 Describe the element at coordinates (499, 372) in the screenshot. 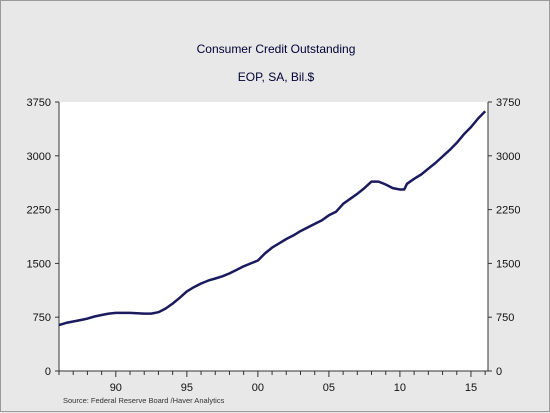

I see `y-tick-label-right: 0` at that location.